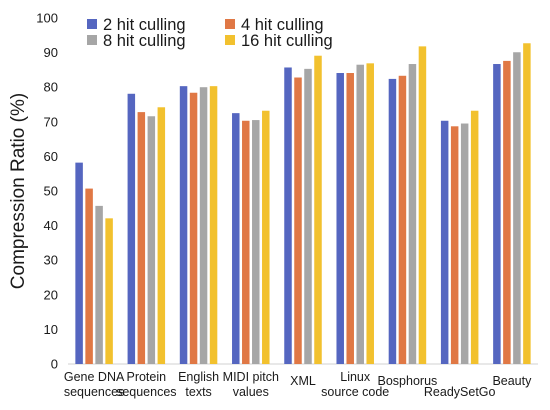 This screenshot has height=410, width=550. Describe the element at coordinates (251, 392) in the screenshot. I see `x-tick-label: values` at that location.